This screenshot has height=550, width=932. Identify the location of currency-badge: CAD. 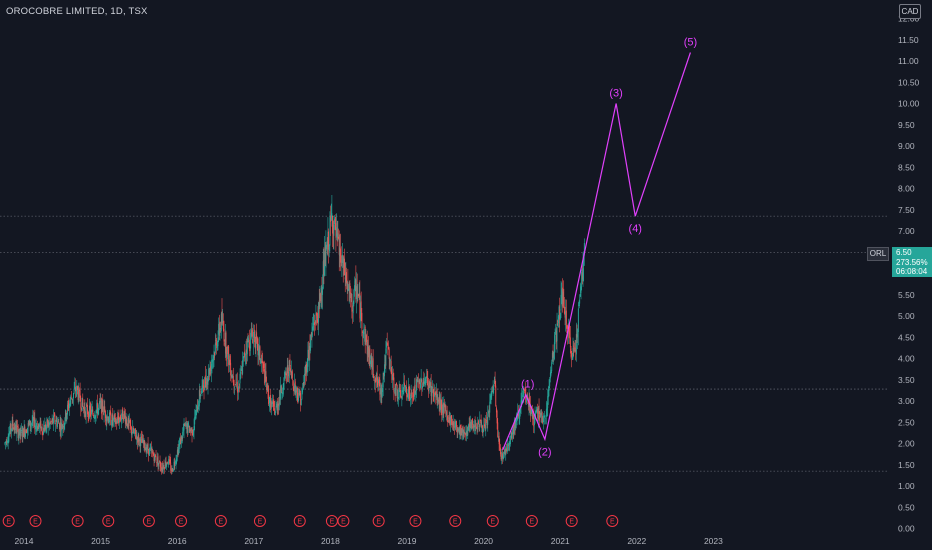
(910, 11).